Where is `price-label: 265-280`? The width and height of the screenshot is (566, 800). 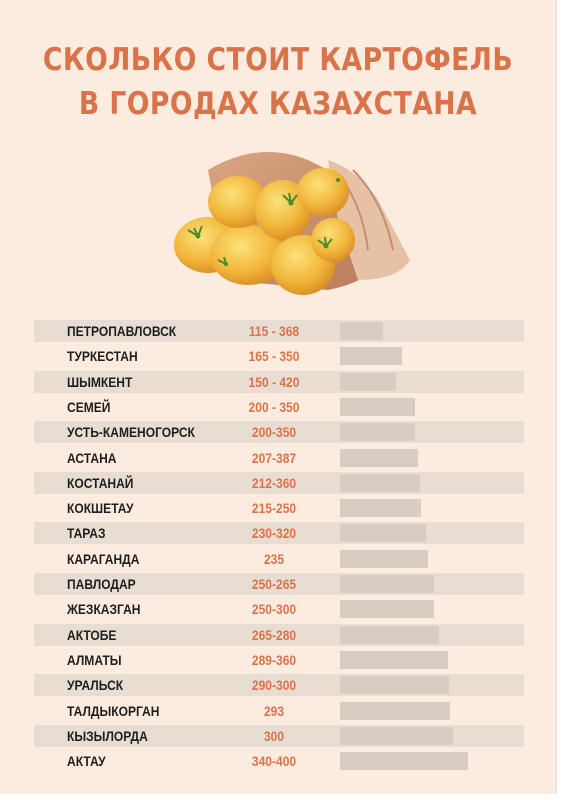 price-label: 265-280 is located at coordinates (274, 634).